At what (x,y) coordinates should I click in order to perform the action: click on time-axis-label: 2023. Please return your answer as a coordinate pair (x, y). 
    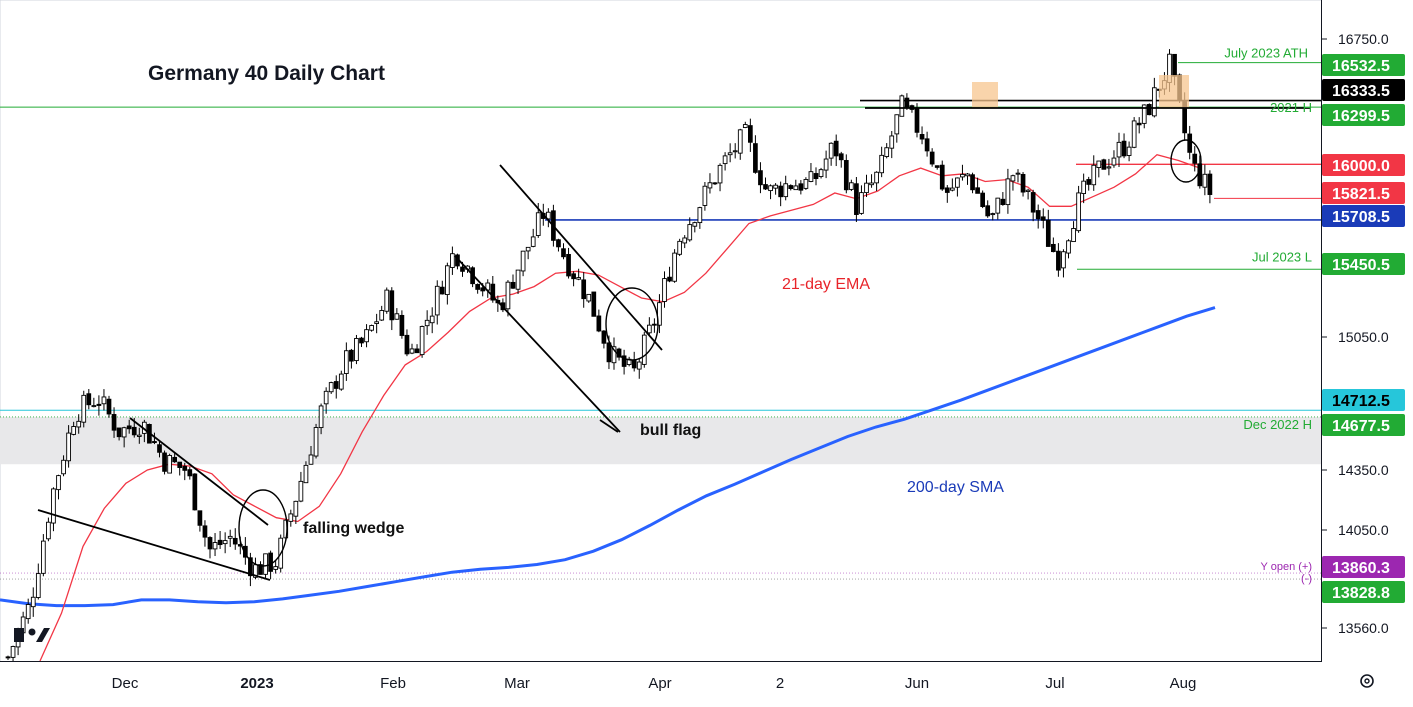
    Looking at the image, I should click on (256, 683).